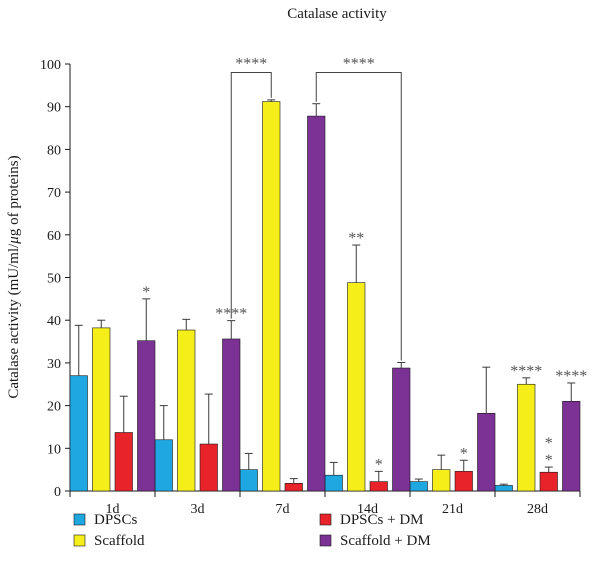  Describe the element at coordinates (337, 14) in the screenshot. I see `chart-title: Catalase activity` at that location.